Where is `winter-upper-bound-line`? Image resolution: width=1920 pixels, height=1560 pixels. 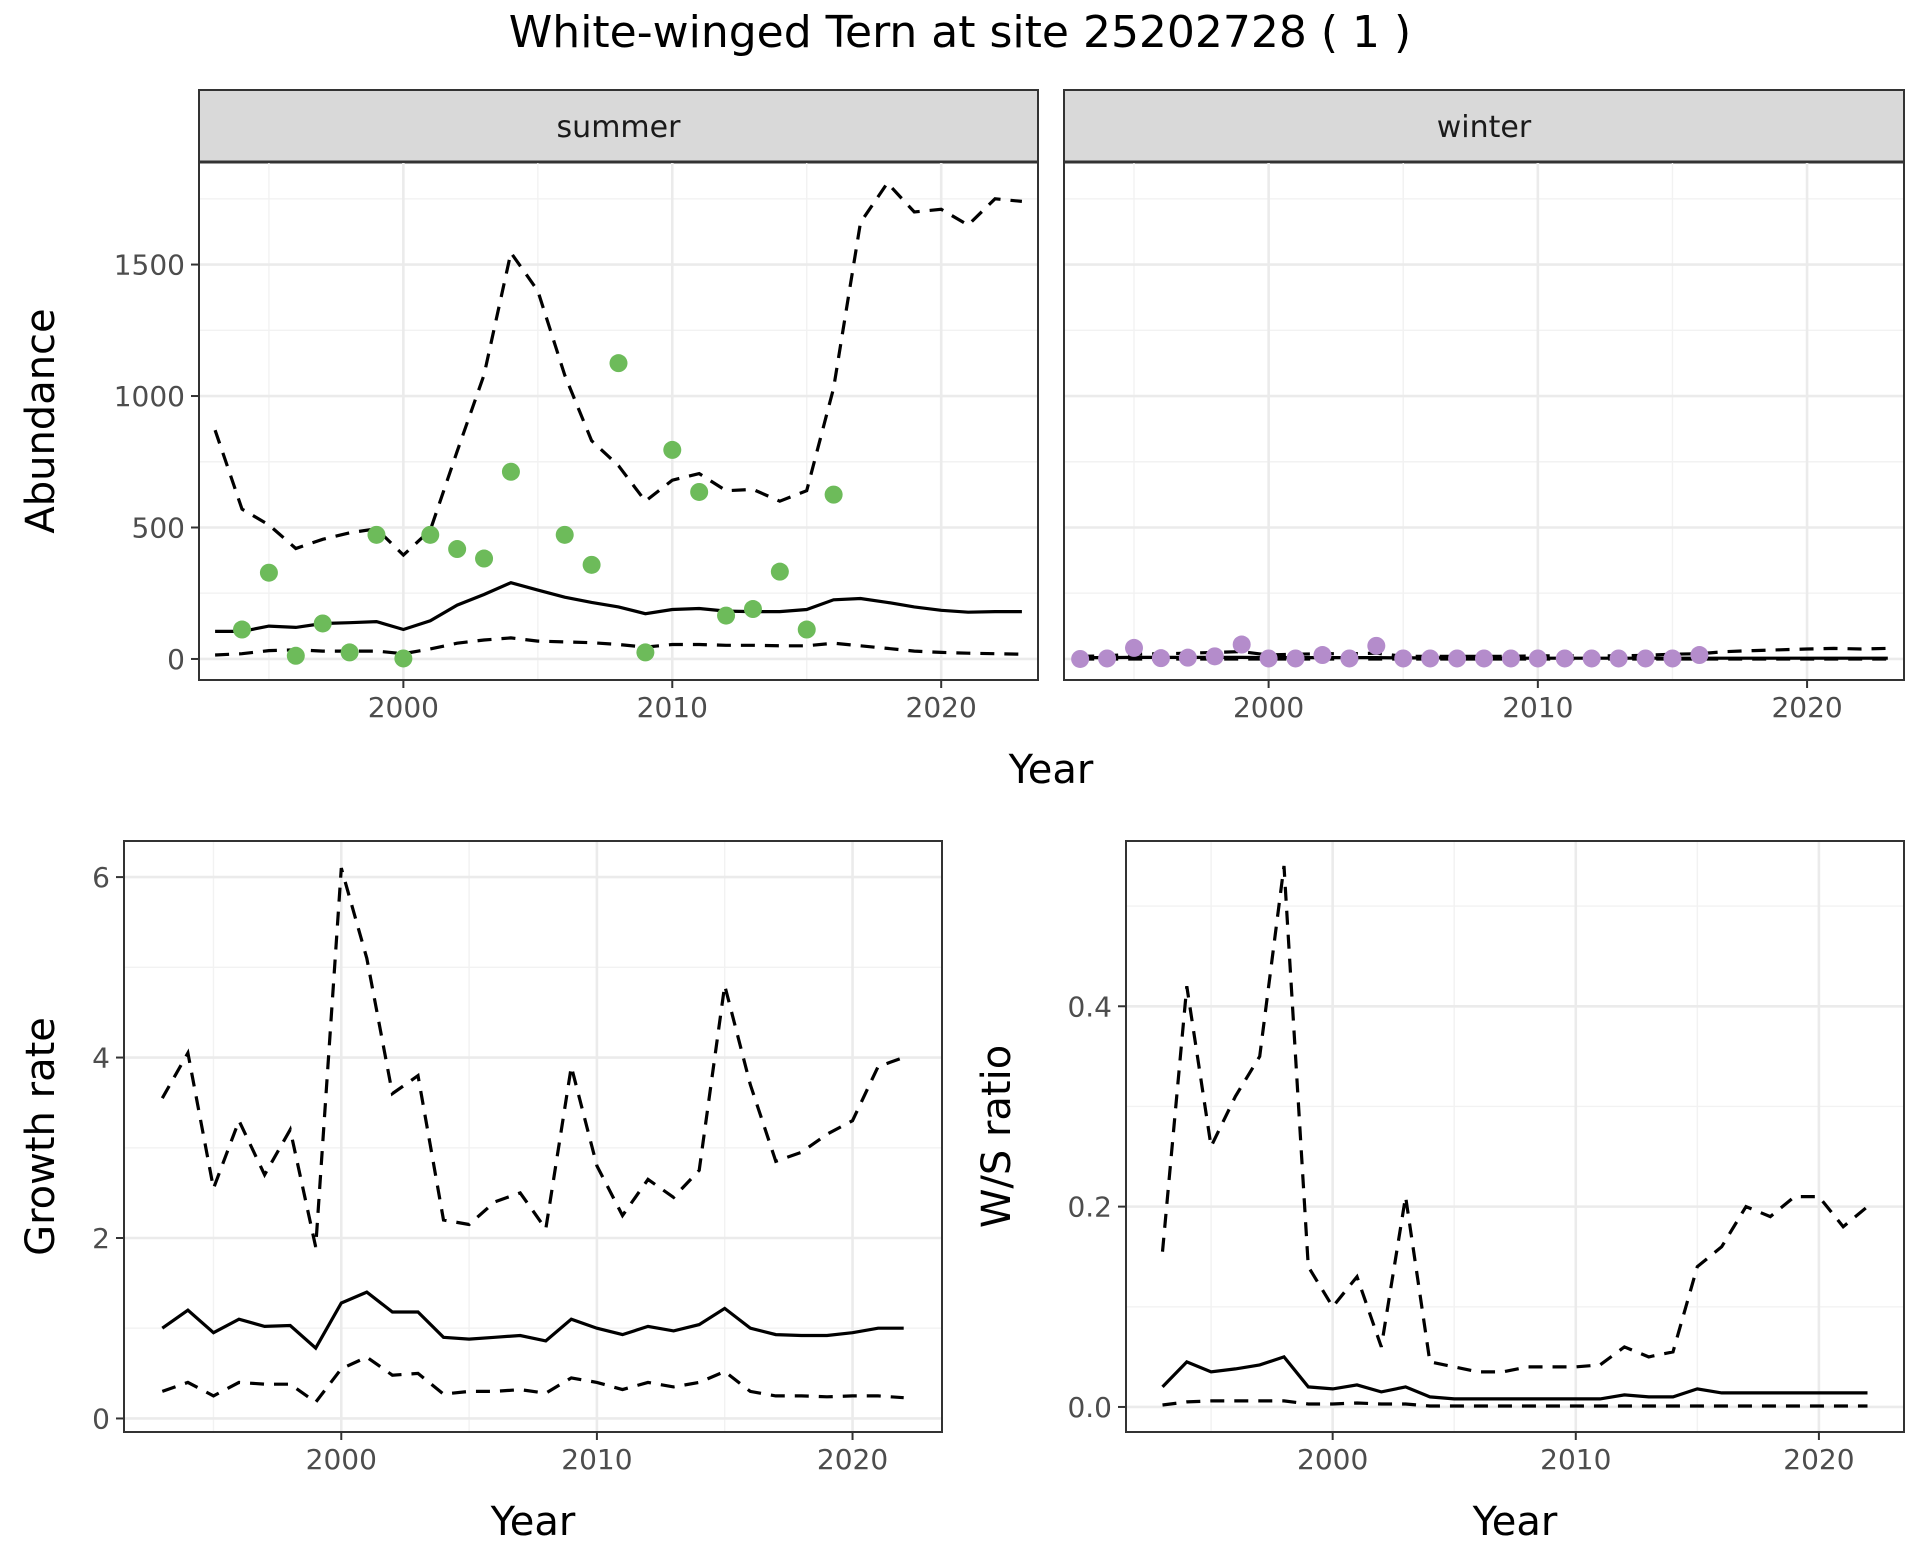
winter-upper-bound-line is located at coordinates (1484, 652).